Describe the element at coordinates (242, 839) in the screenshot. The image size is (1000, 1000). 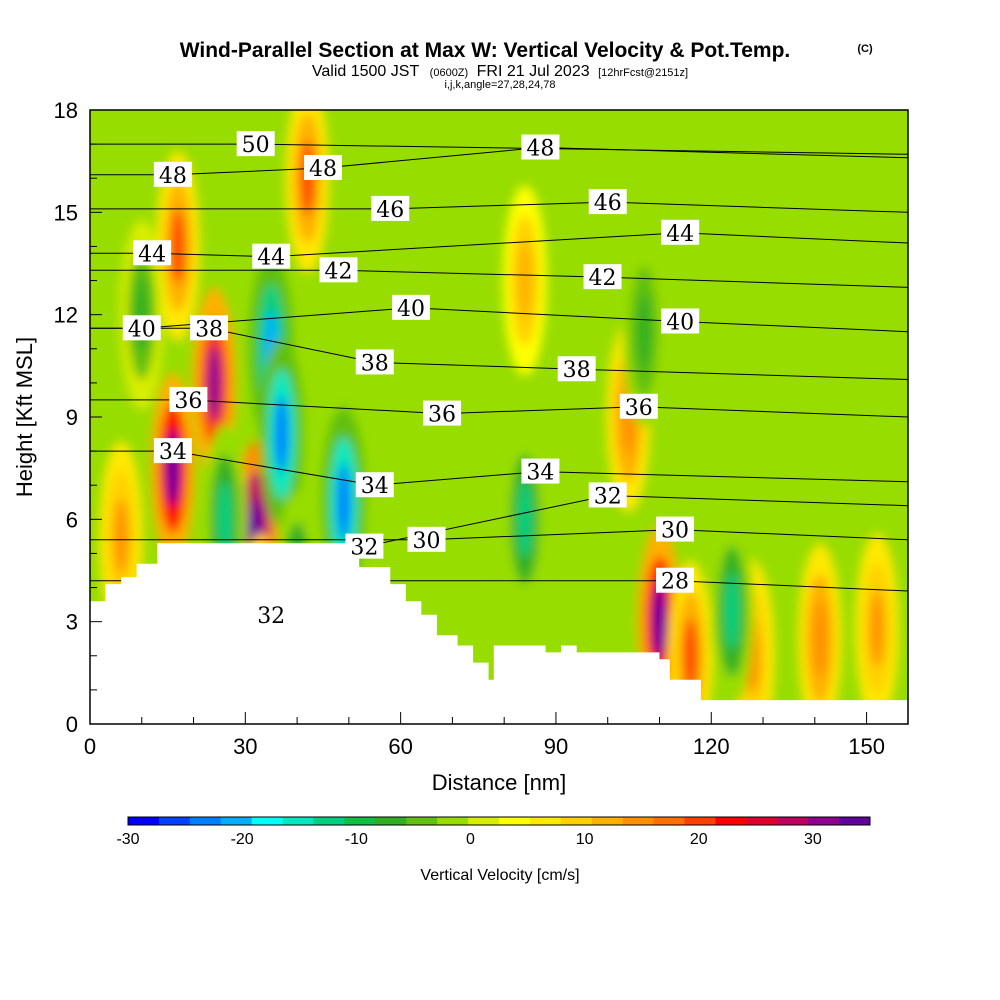
I see `colorbar-tick--20: -20` at that location.